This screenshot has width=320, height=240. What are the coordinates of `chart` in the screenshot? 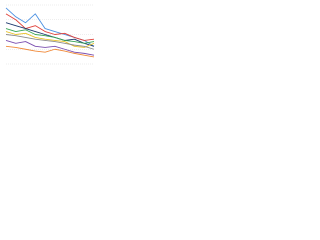 It's located at (50, 34).